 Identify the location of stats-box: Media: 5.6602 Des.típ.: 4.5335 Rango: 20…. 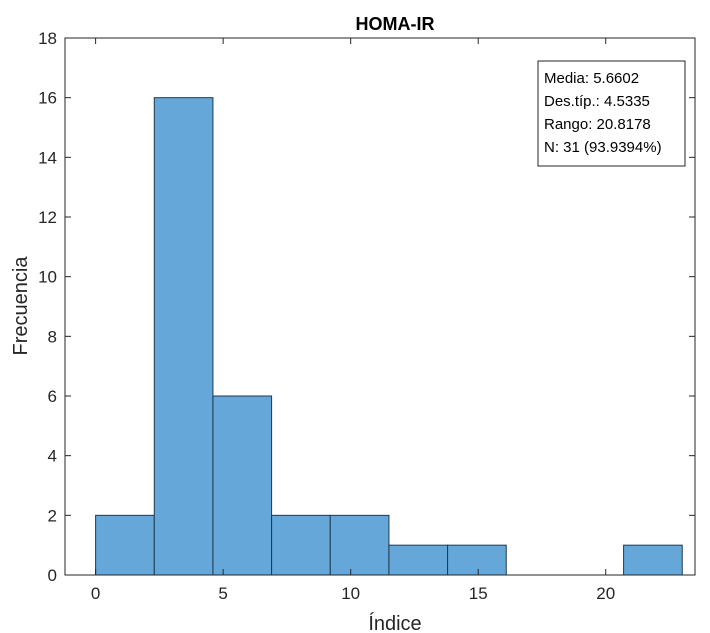
(611, 113).